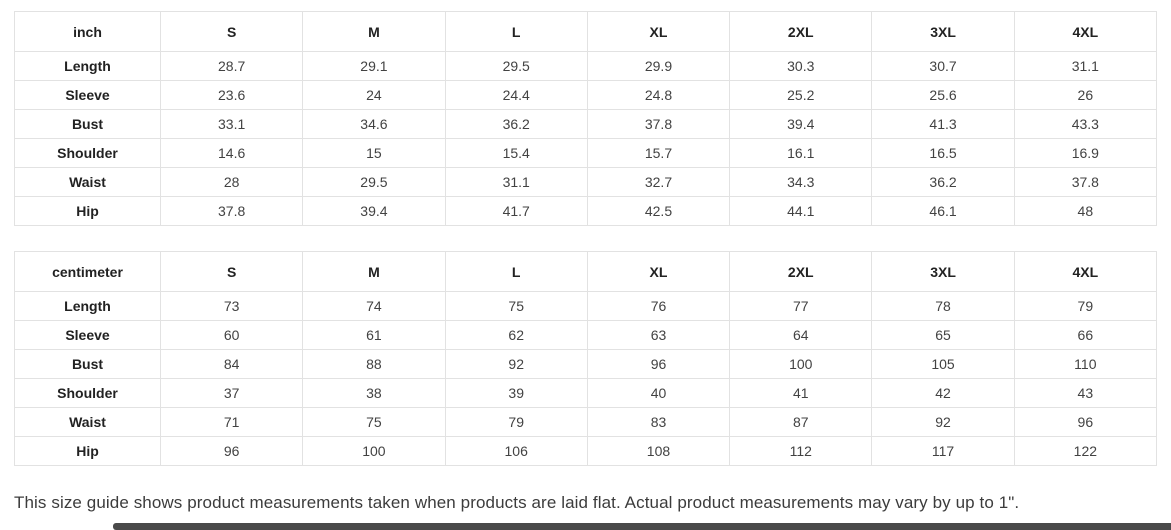 This screenshot has width=1171, height=530. Describe the element at coordinates (374, 364) in the screenshot. I see `measurement-value-cell: 88` at that location.